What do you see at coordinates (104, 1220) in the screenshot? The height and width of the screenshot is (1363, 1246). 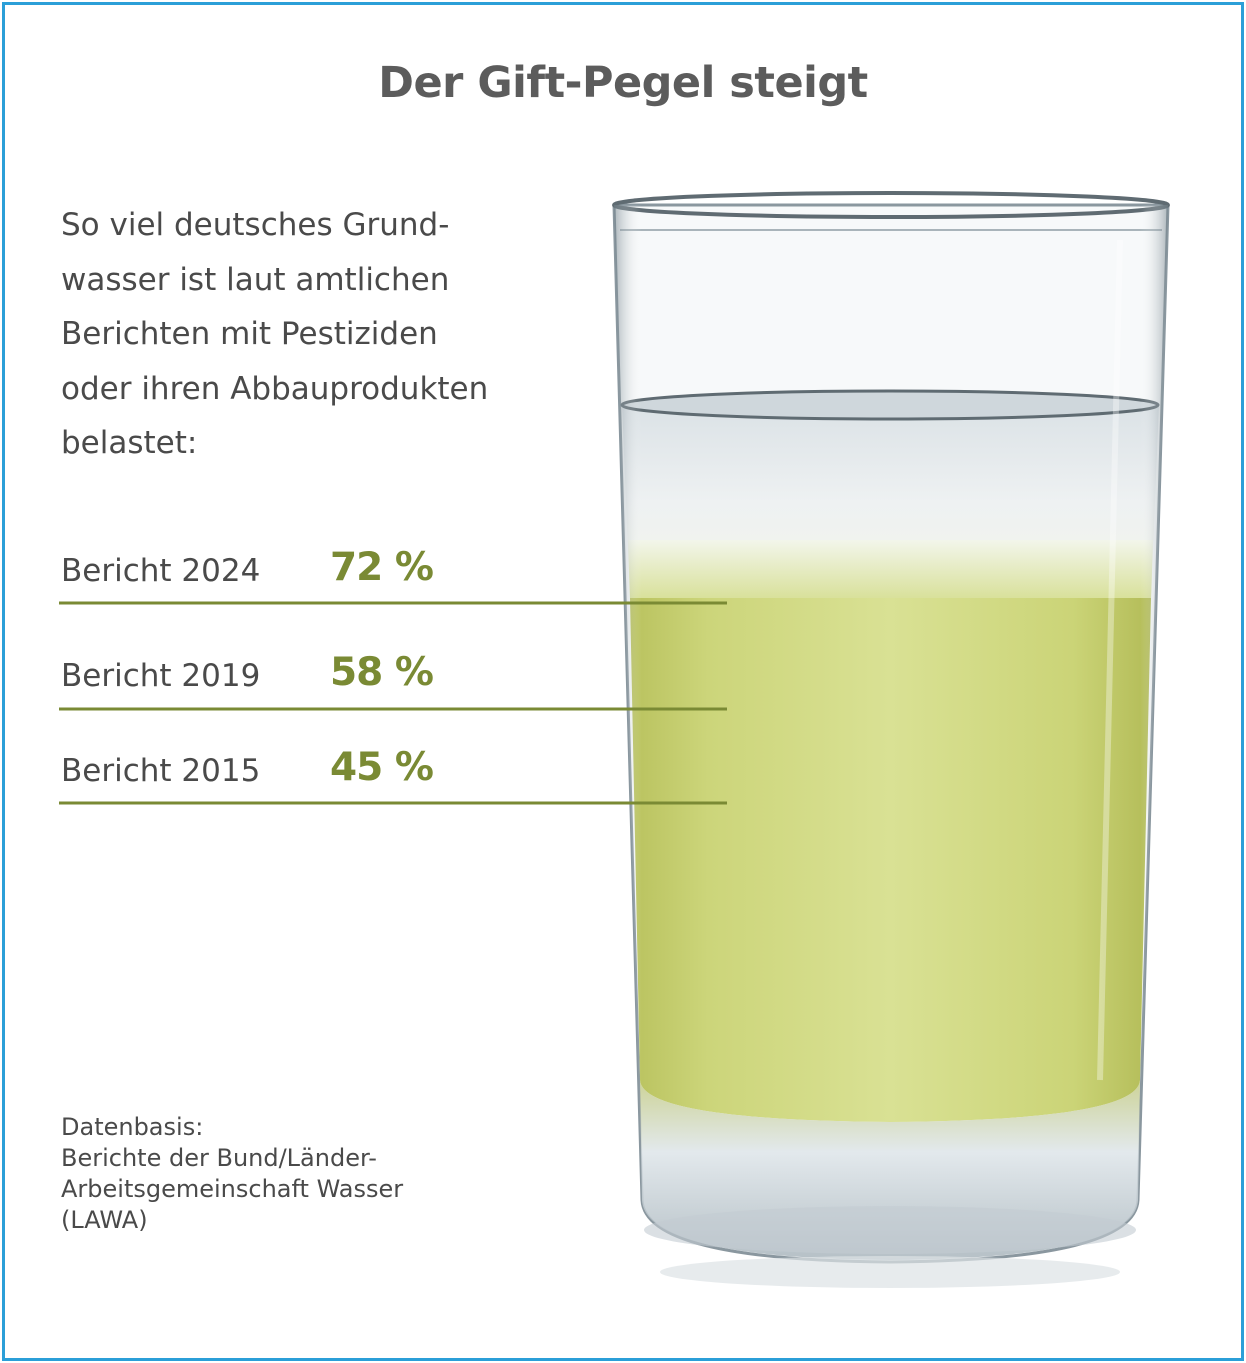 I see `source-line-3: (LAWA)` at bounding box center [104, 1220].